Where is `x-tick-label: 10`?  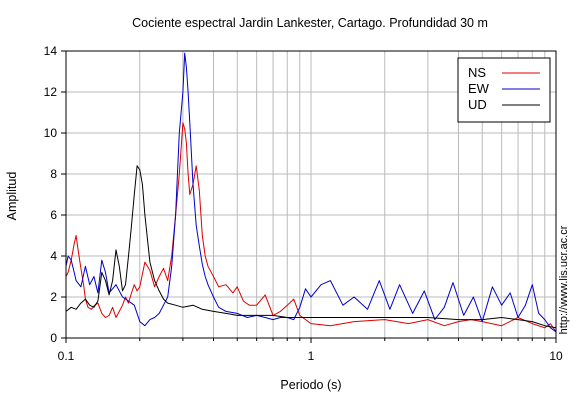 x-tick-label: 10 is located at coordinates (556, 356).